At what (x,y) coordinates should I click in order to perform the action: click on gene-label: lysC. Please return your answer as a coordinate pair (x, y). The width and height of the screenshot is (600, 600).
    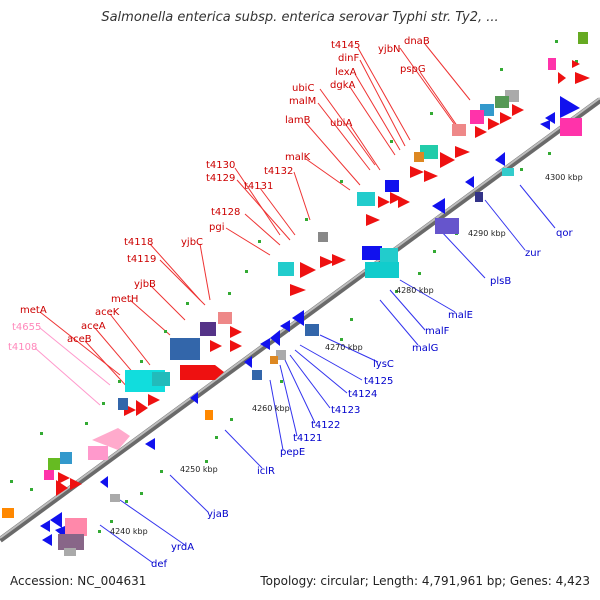
    Looking at the image, I should click on (383, 364).